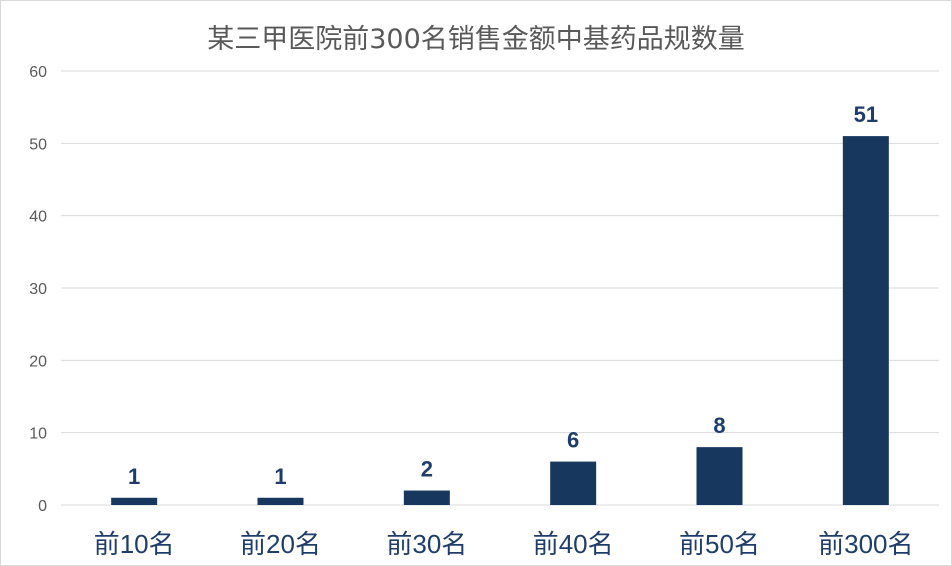 Image resolution: width=952 pixels, height=566 pixels. Describe the element at coordinates (476, 39) in the screenshot. I see `chart-title: 某三甲医院前300名销售金额中基药品规数量` at that location.